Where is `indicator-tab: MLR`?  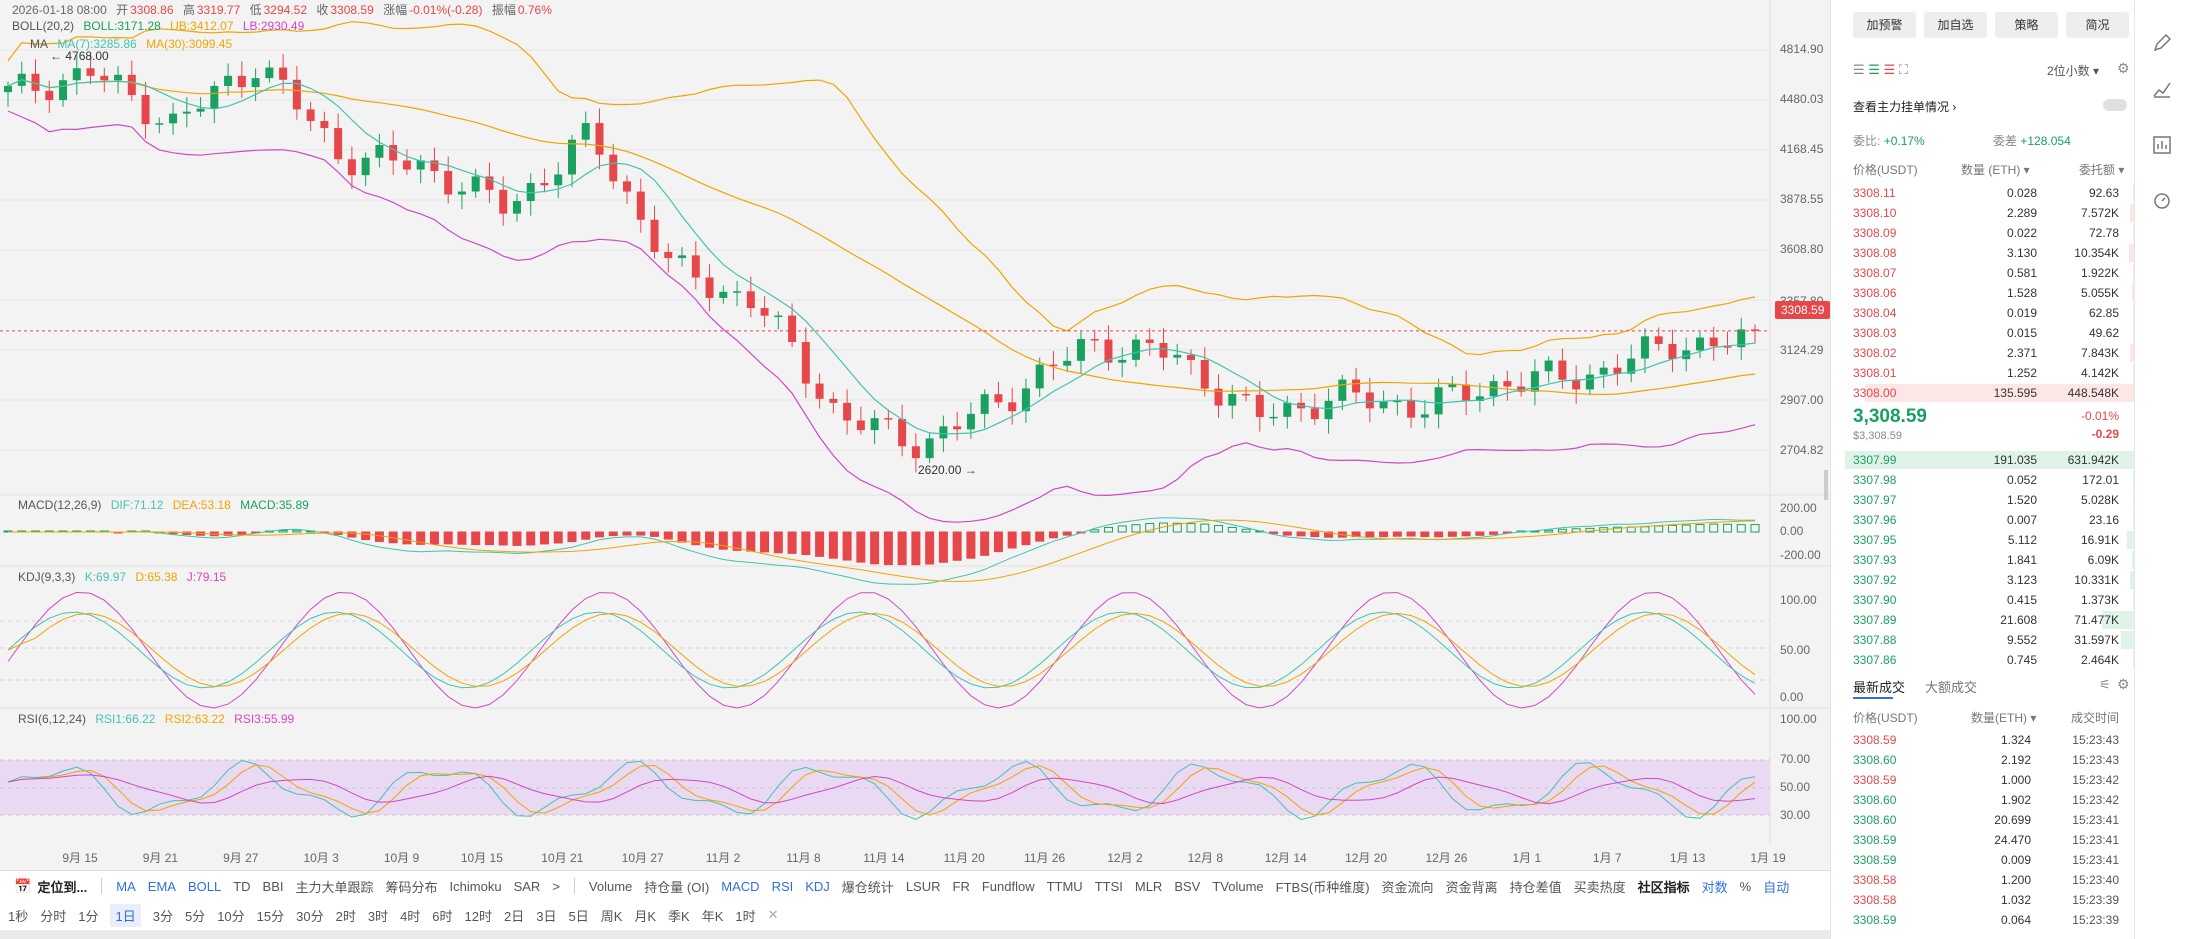 indicator-tab: MLR is located at coordinates (1148, 886).